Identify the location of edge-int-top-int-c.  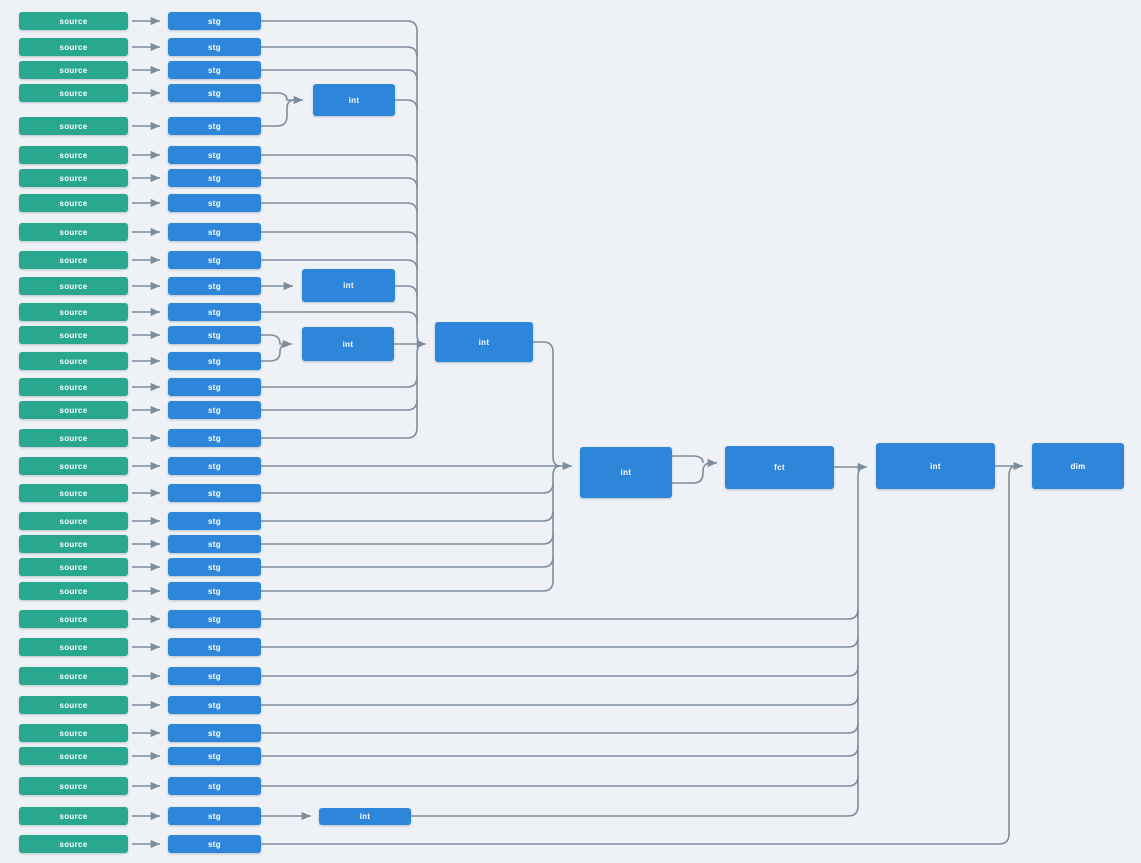
(406, 105).